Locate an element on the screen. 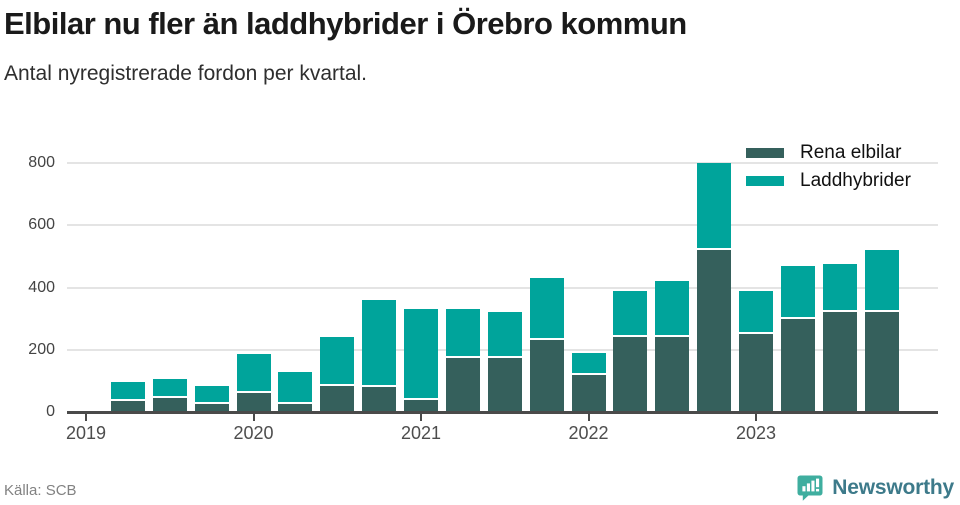  legend: Rena elbilar Laddhybrider is located at coordinates (828, 167).